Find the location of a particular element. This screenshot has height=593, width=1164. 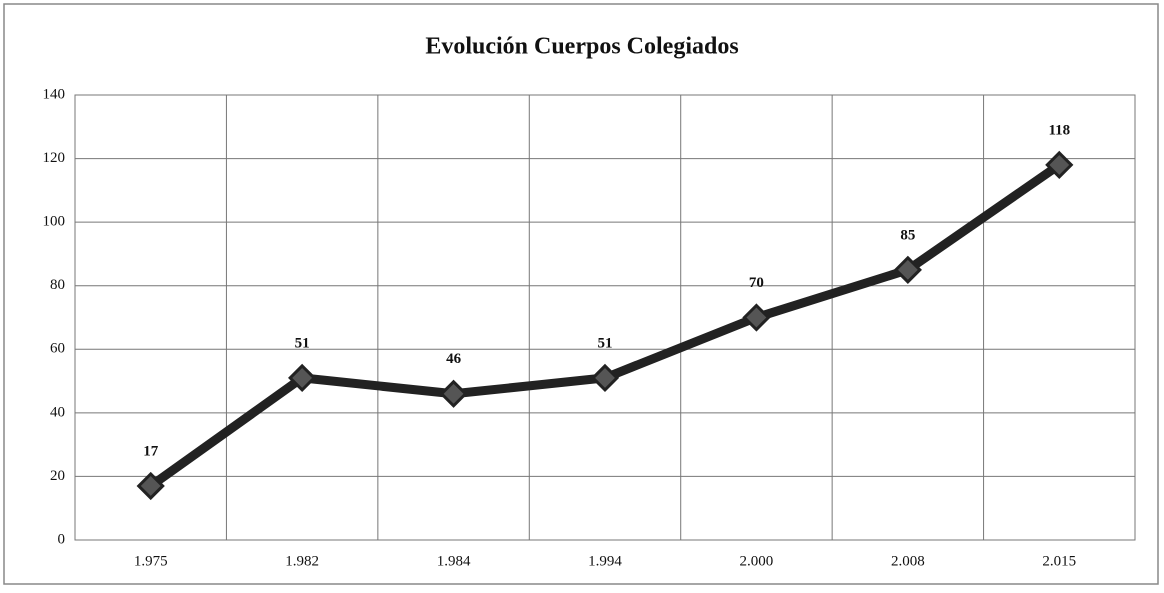

y-tick-label: 0 is located at coordinates (62, 539).